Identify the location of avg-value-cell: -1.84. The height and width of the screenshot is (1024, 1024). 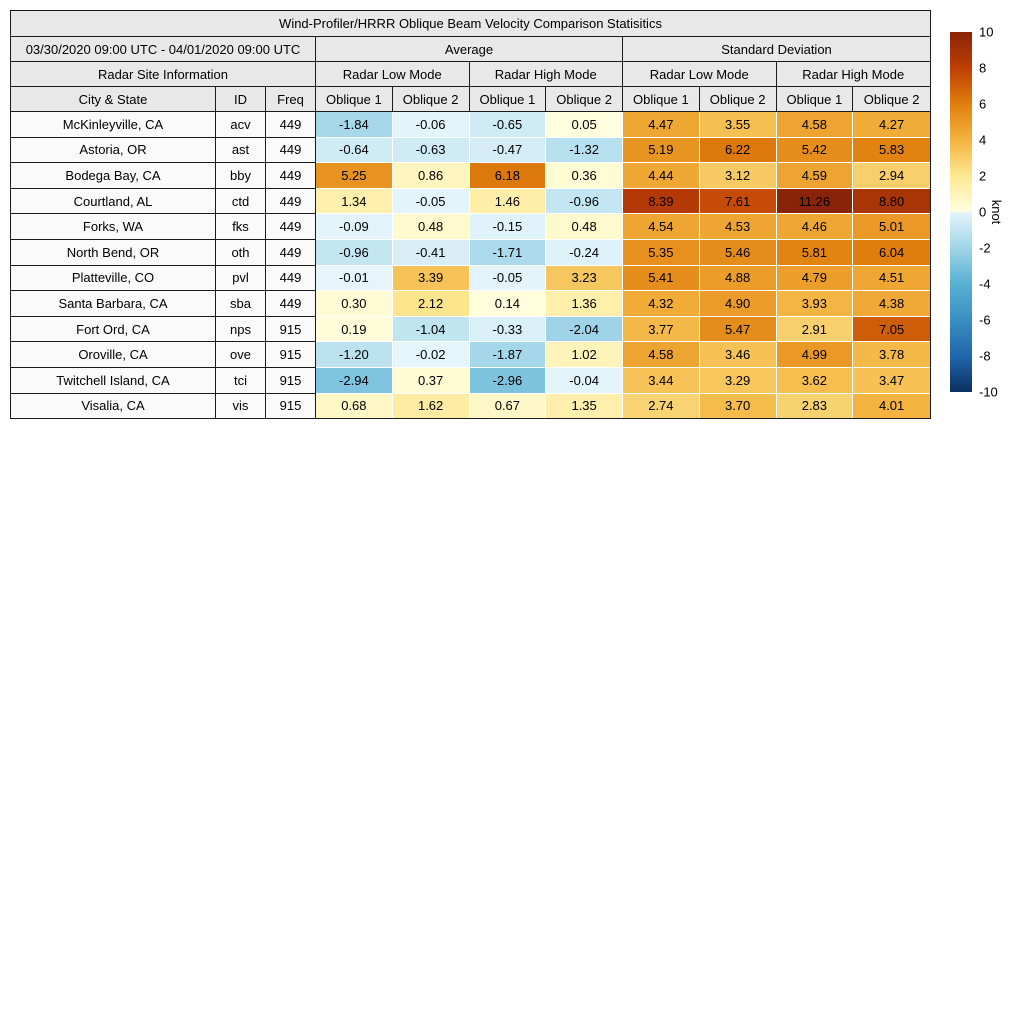
(354, 125).